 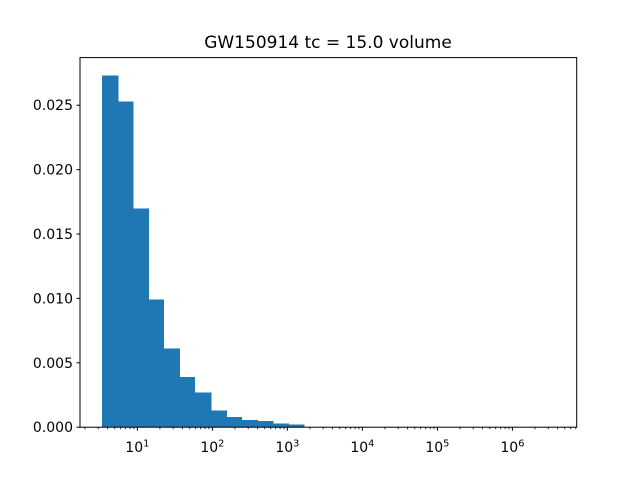 What do you see at coordinates (362, 448) in the screenshot?
I see `x-axis-tick-label: 10⁴` at bounding box center [362, 448].